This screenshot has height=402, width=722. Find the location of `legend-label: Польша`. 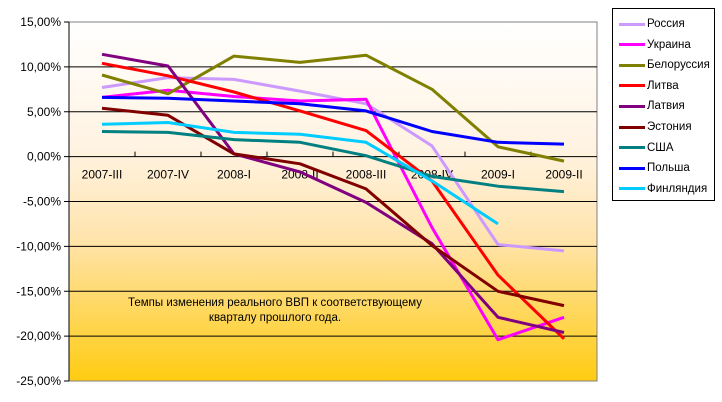

legend-label: Польша is located at coordinates (668, 168).